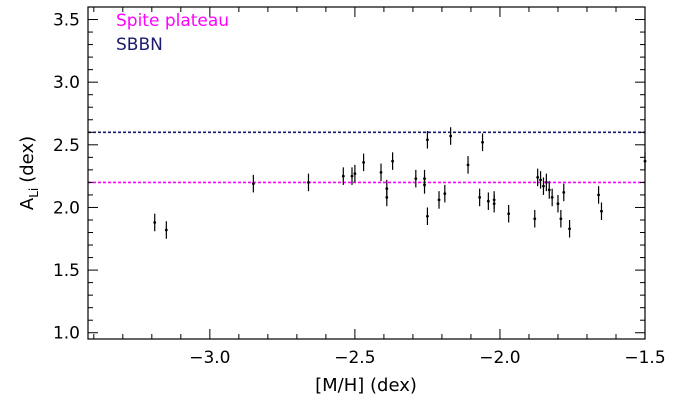  Describe the element at coordinates (27, 159) in the screenshot. I see `y-axis-label-unit: (dex)` at that location.